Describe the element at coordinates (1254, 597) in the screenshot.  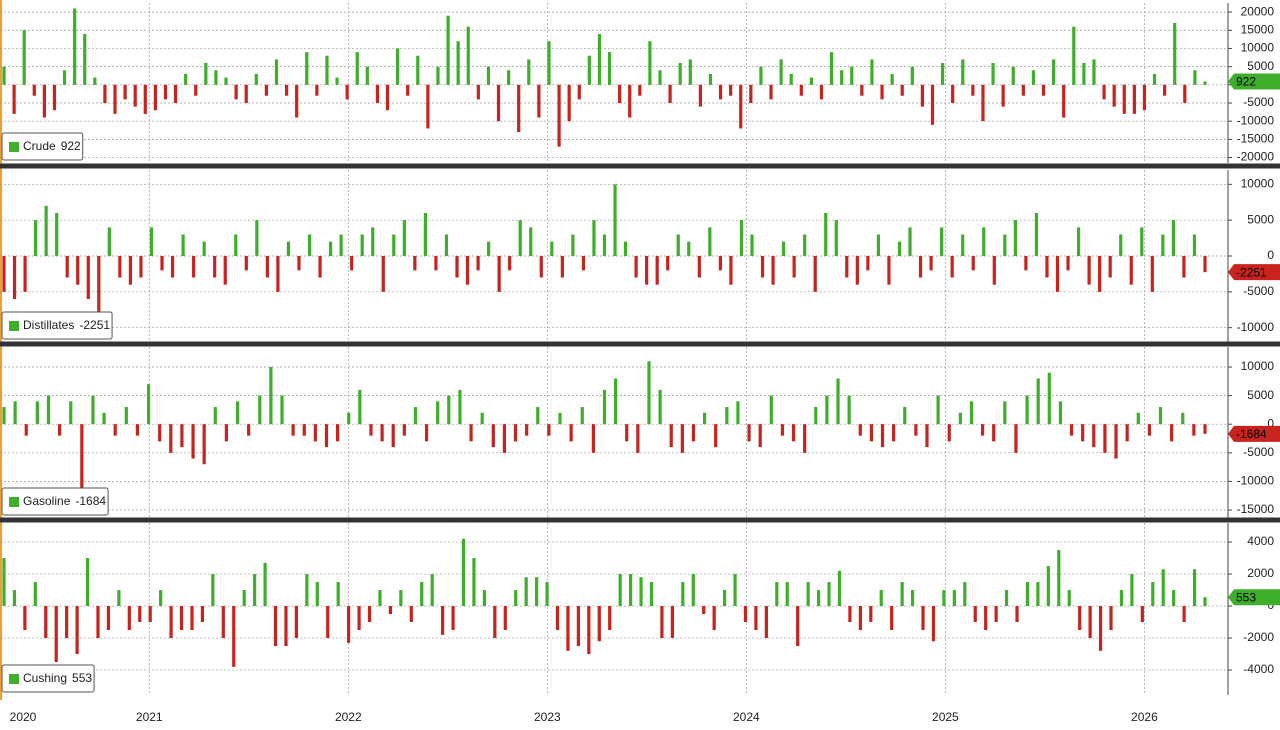
I see `last-value-flag` at that location.